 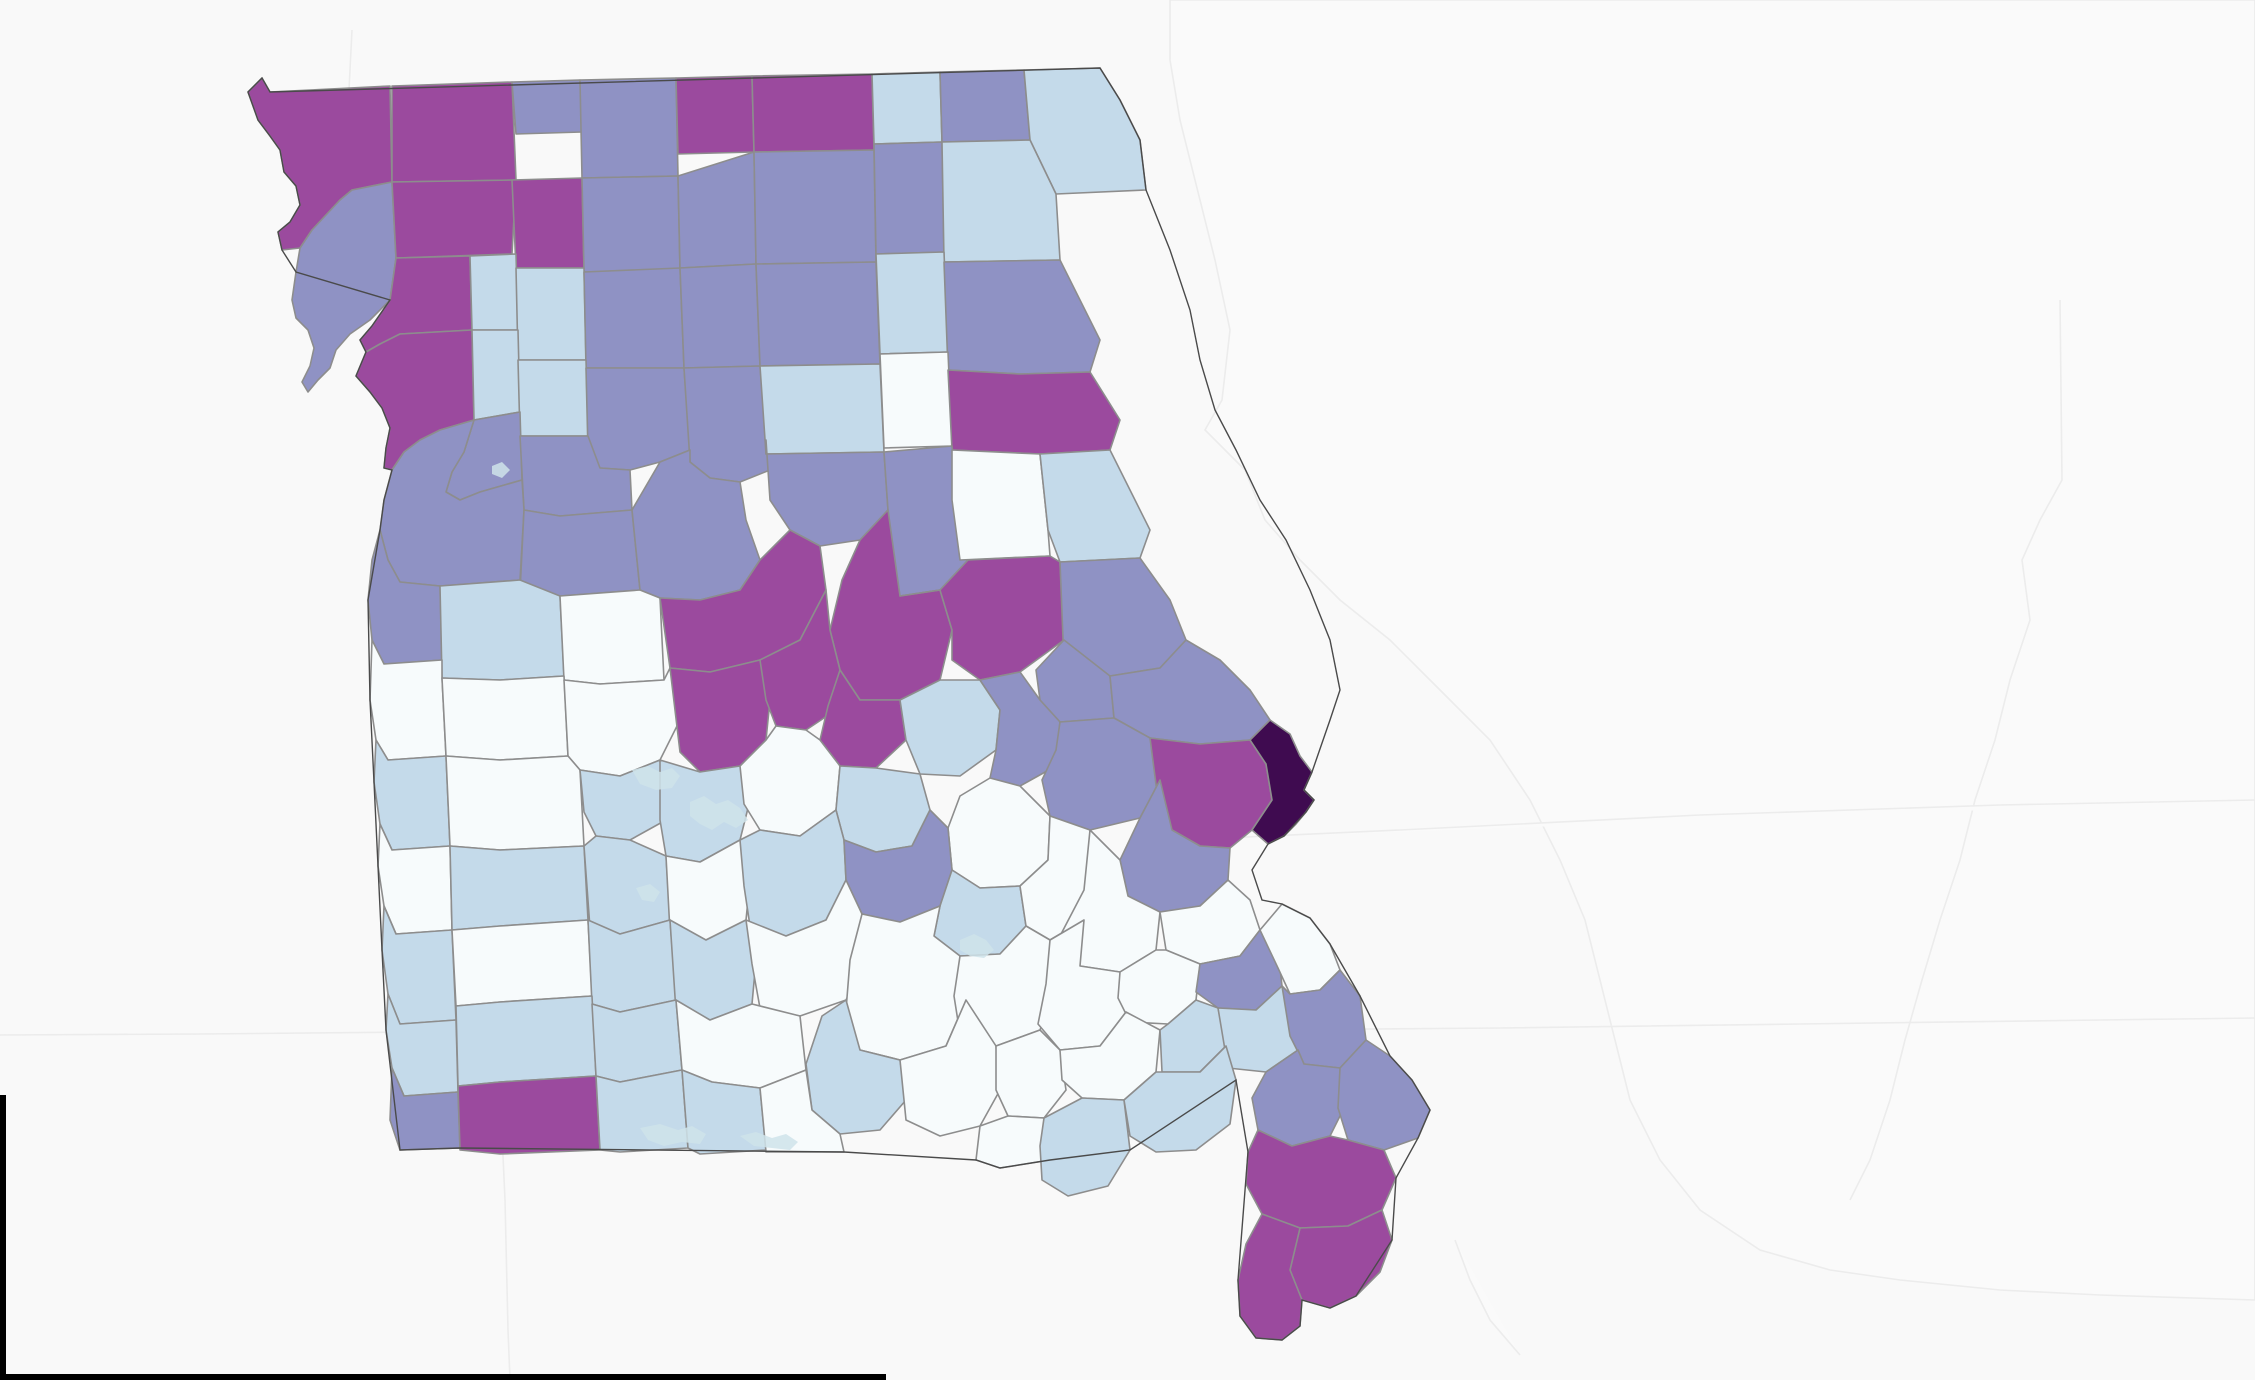 I want to click on county-chariton, so click(x=727, y=424).